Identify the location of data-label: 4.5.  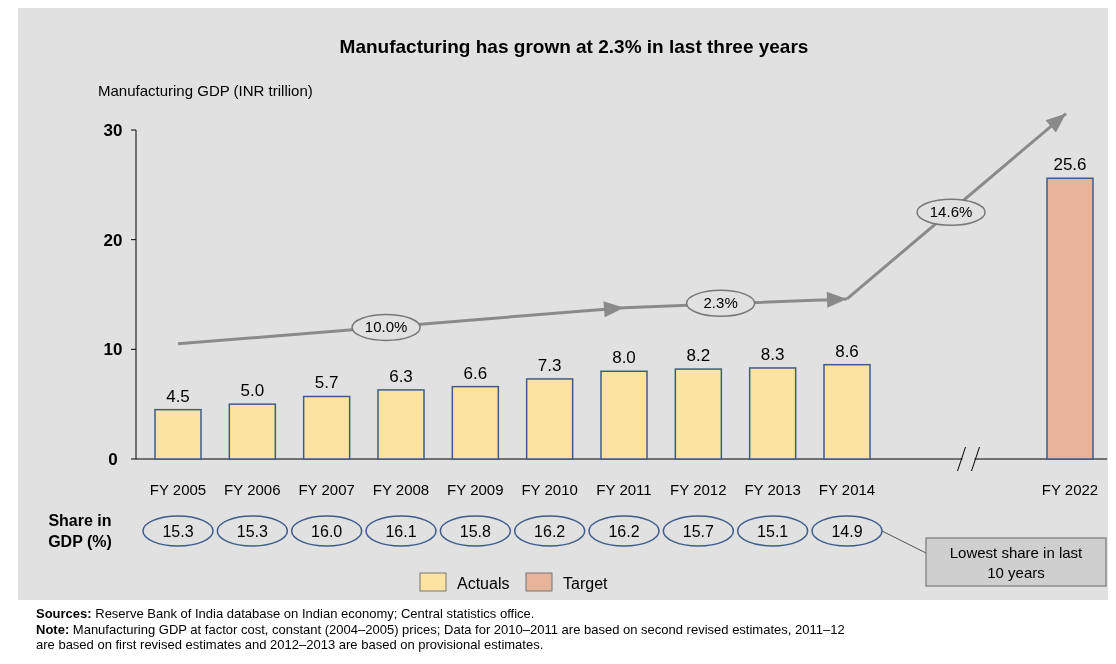
(178, 396).